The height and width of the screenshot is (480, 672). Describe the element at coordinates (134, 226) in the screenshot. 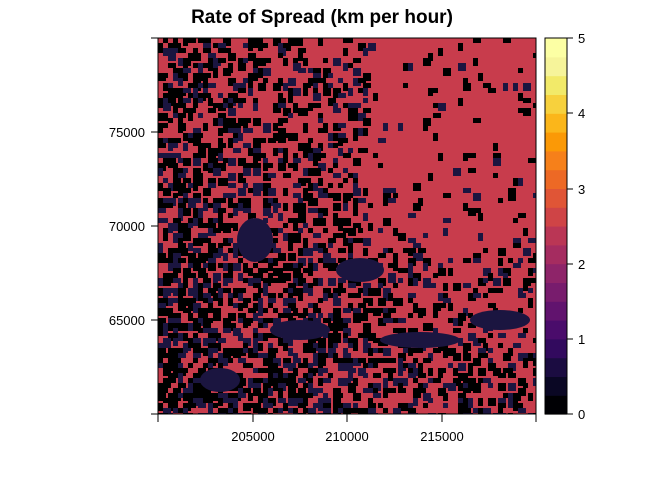

I see `y-axis: 75000 70000 65000` at that location.